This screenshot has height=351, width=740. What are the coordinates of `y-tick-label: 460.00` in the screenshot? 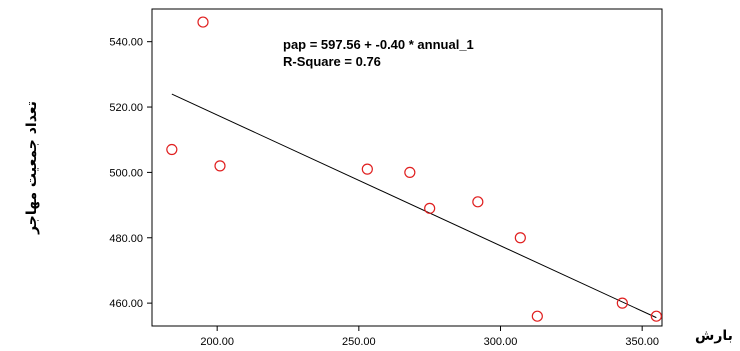 It's located at (126, 304).